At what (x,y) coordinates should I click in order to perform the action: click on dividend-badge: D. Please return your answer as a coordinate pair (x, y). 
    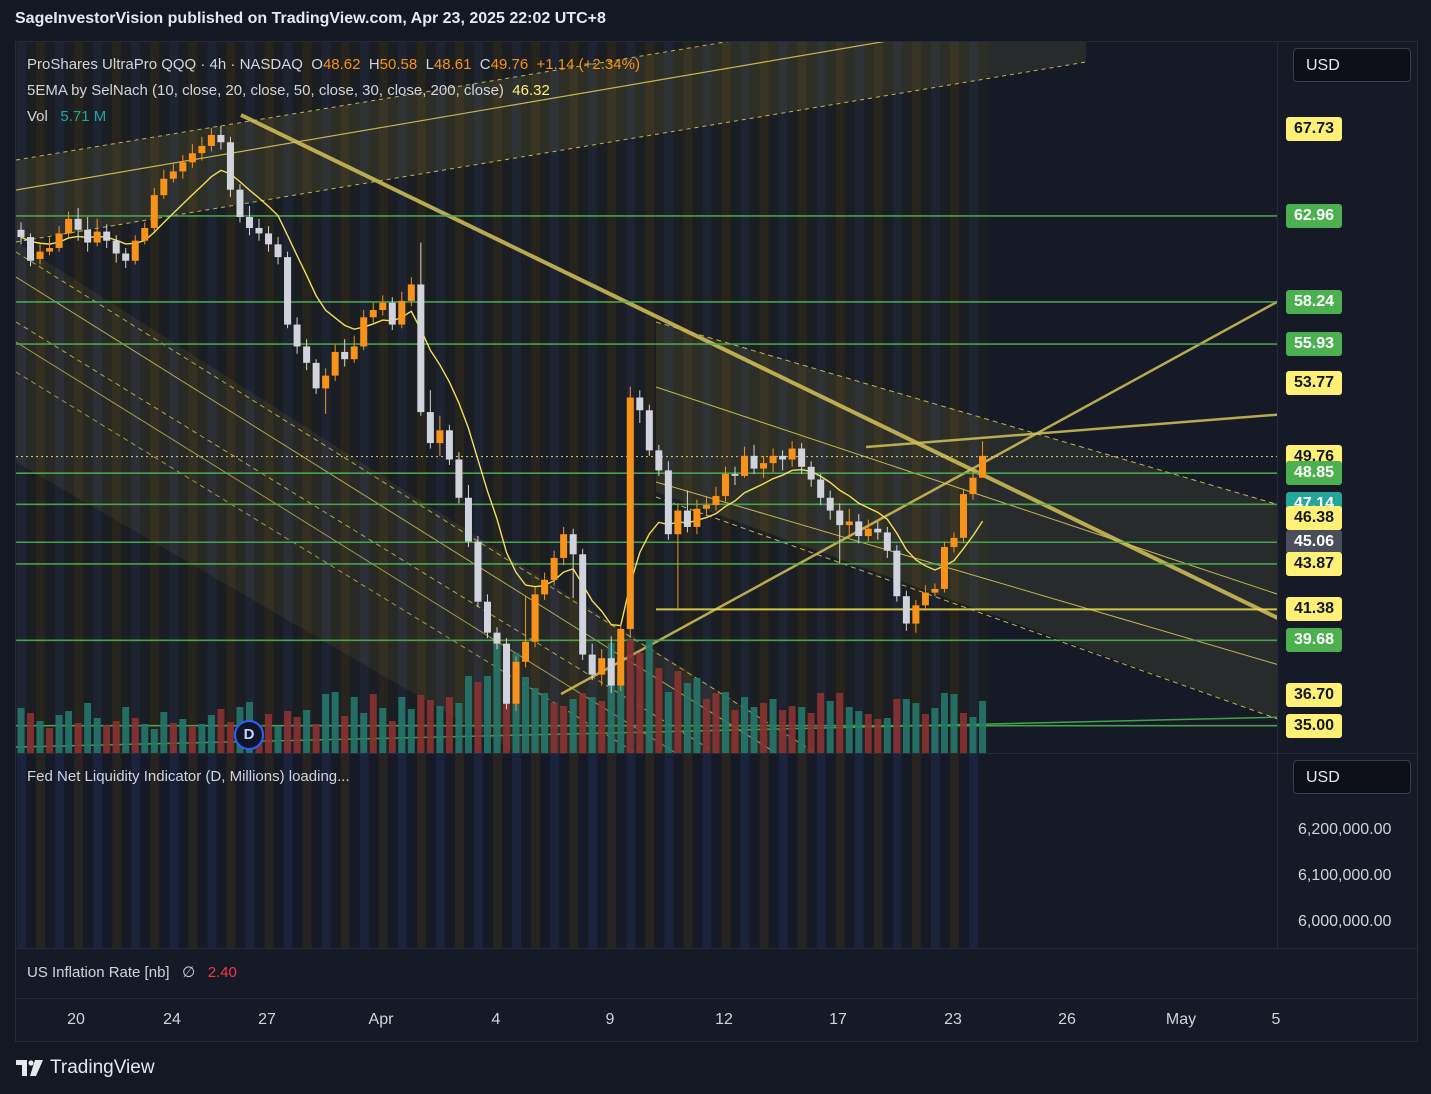
    Looking at the image, I should click on (249, 735).